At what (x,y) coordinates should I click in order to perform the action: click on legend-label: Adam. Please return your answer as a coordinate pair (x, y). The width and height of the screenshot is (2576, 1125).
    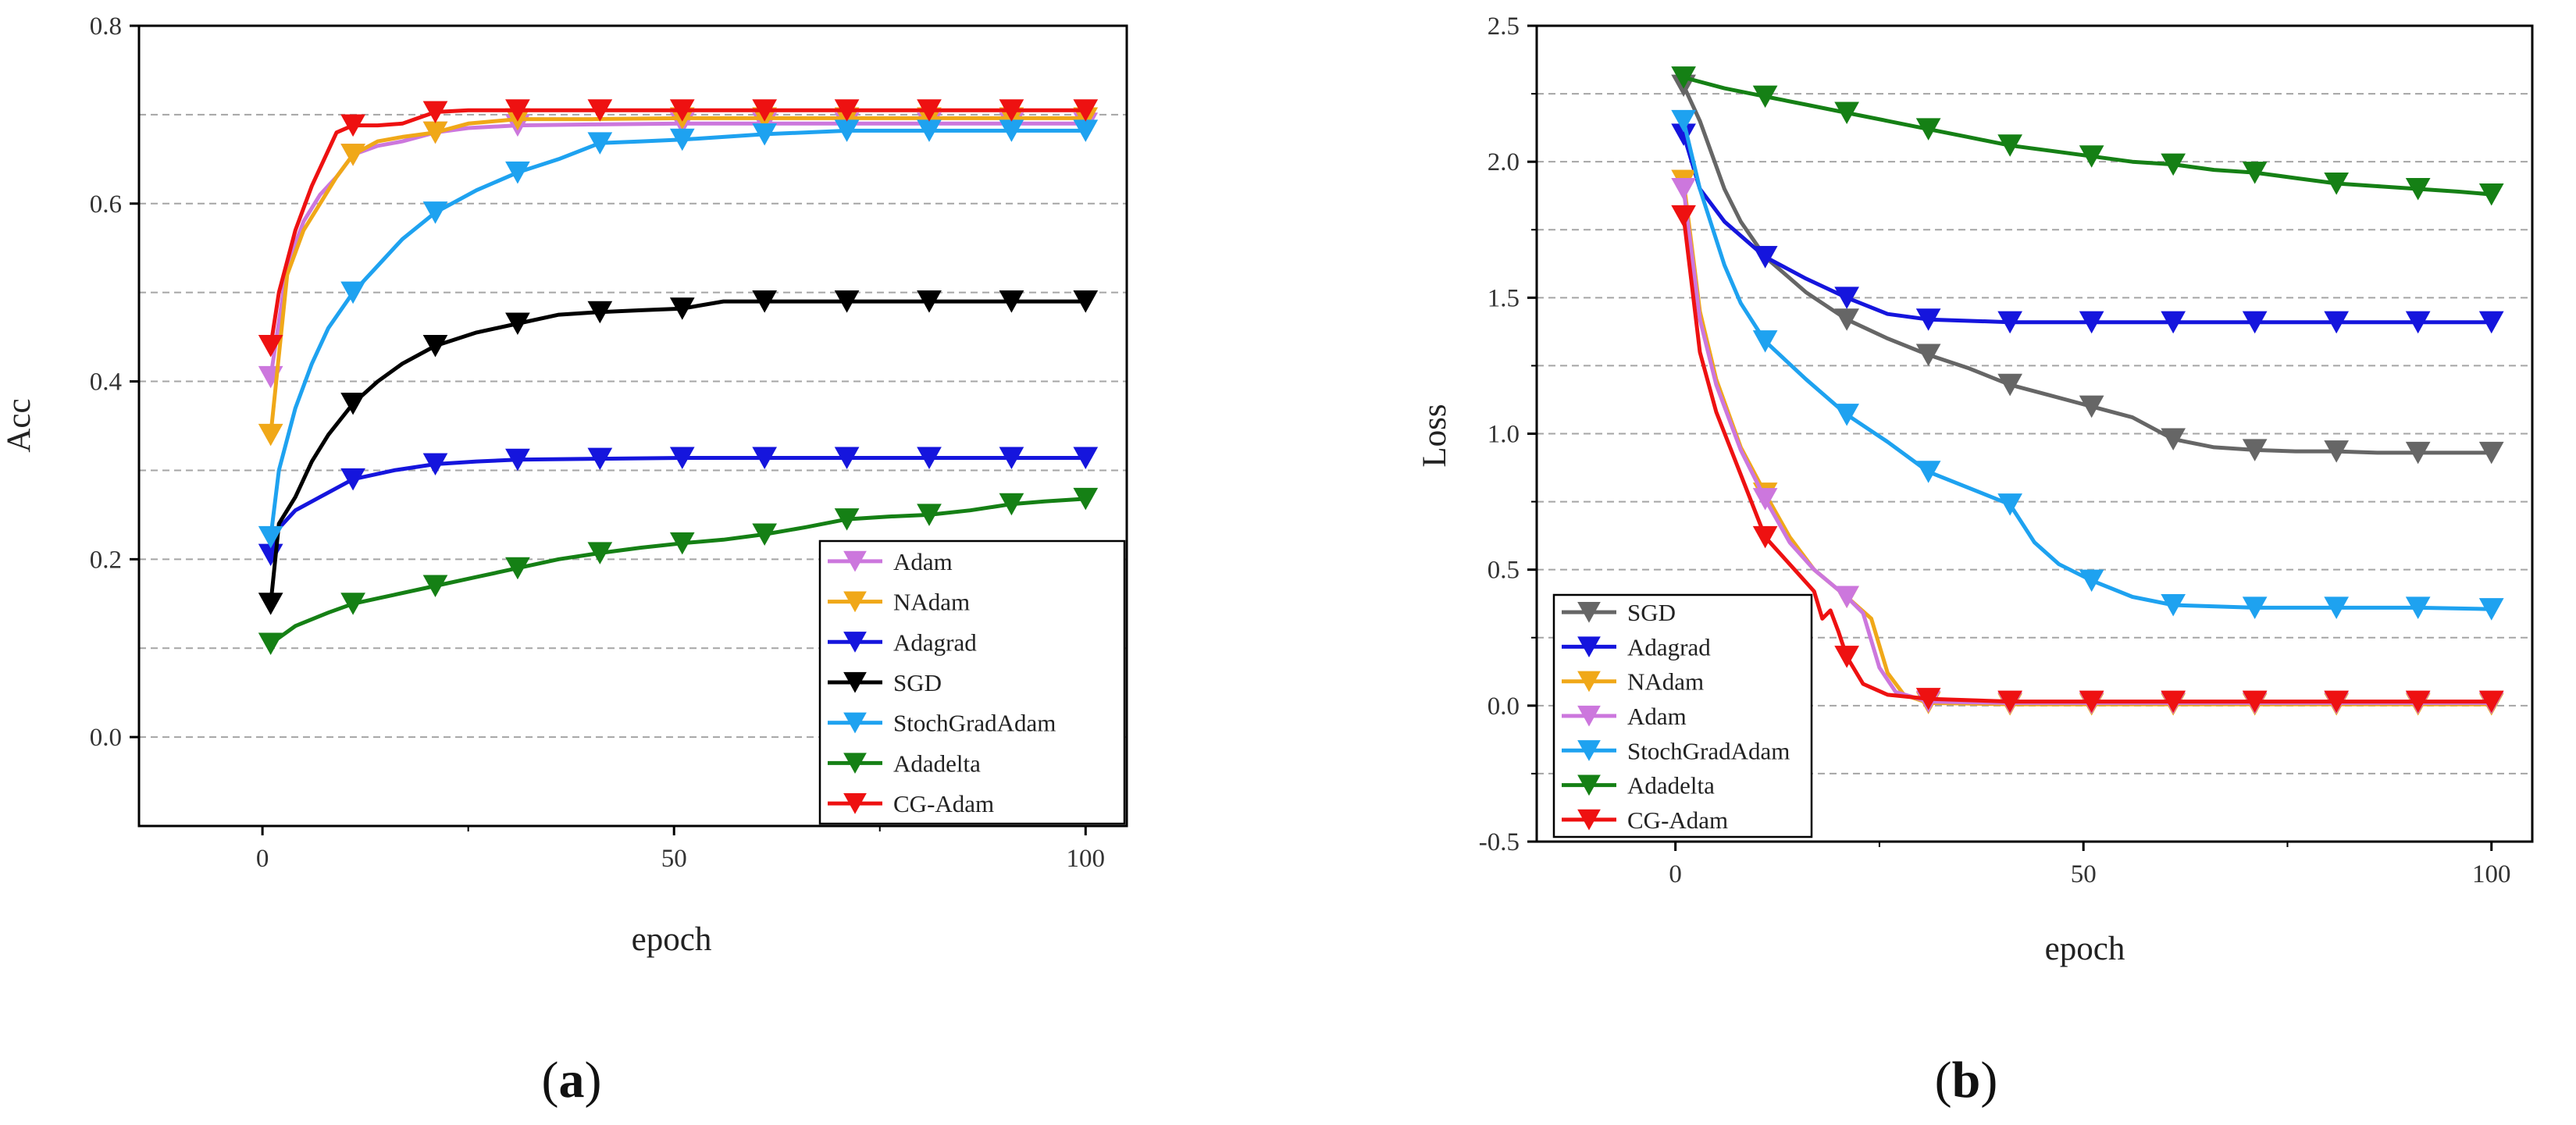
    Looking at the image, I should click on (1657, 717).